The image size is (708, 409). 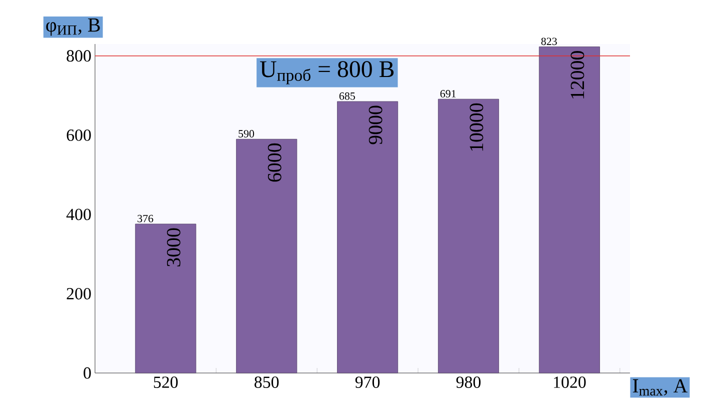 What do you see at coordinates (78, 294) in the screenshot?
I see `y-tick-label: 200` at bounding box center [78, 294].